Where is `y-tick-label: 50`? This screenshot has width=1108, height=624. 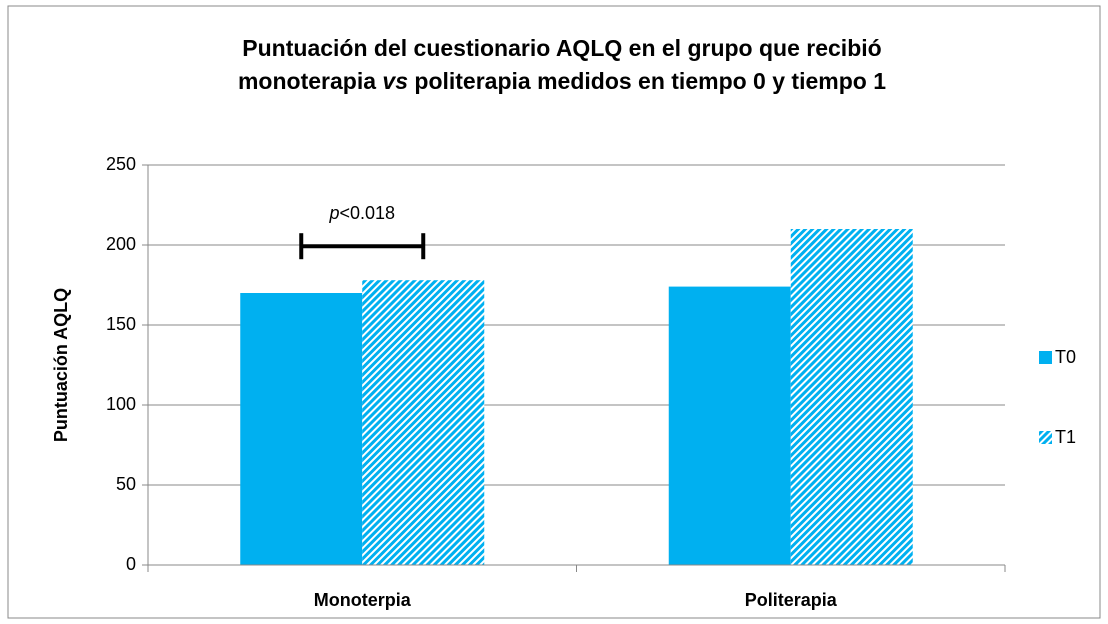 y-tick-label: 50 is located at coordinates (126, 484).